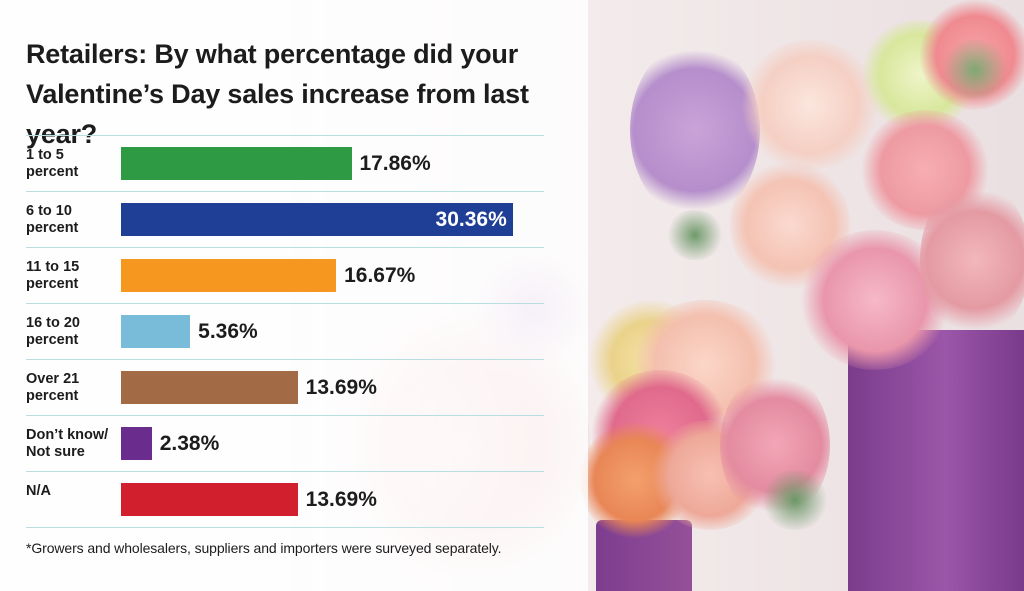  I want to click on category-label: 16 to 20 percent, so click(53, 331).